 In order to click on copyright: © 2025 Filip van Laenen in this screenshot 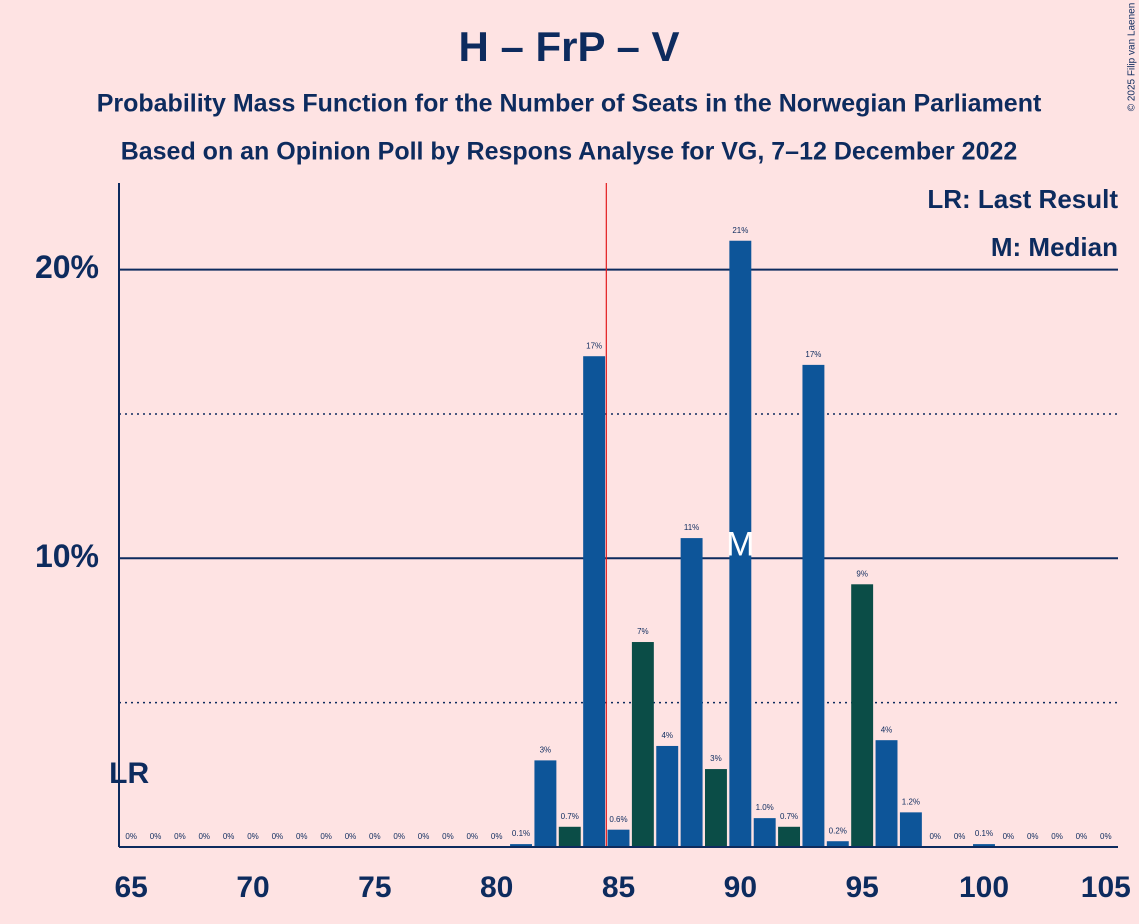, I will do `click(1132, 57)`.